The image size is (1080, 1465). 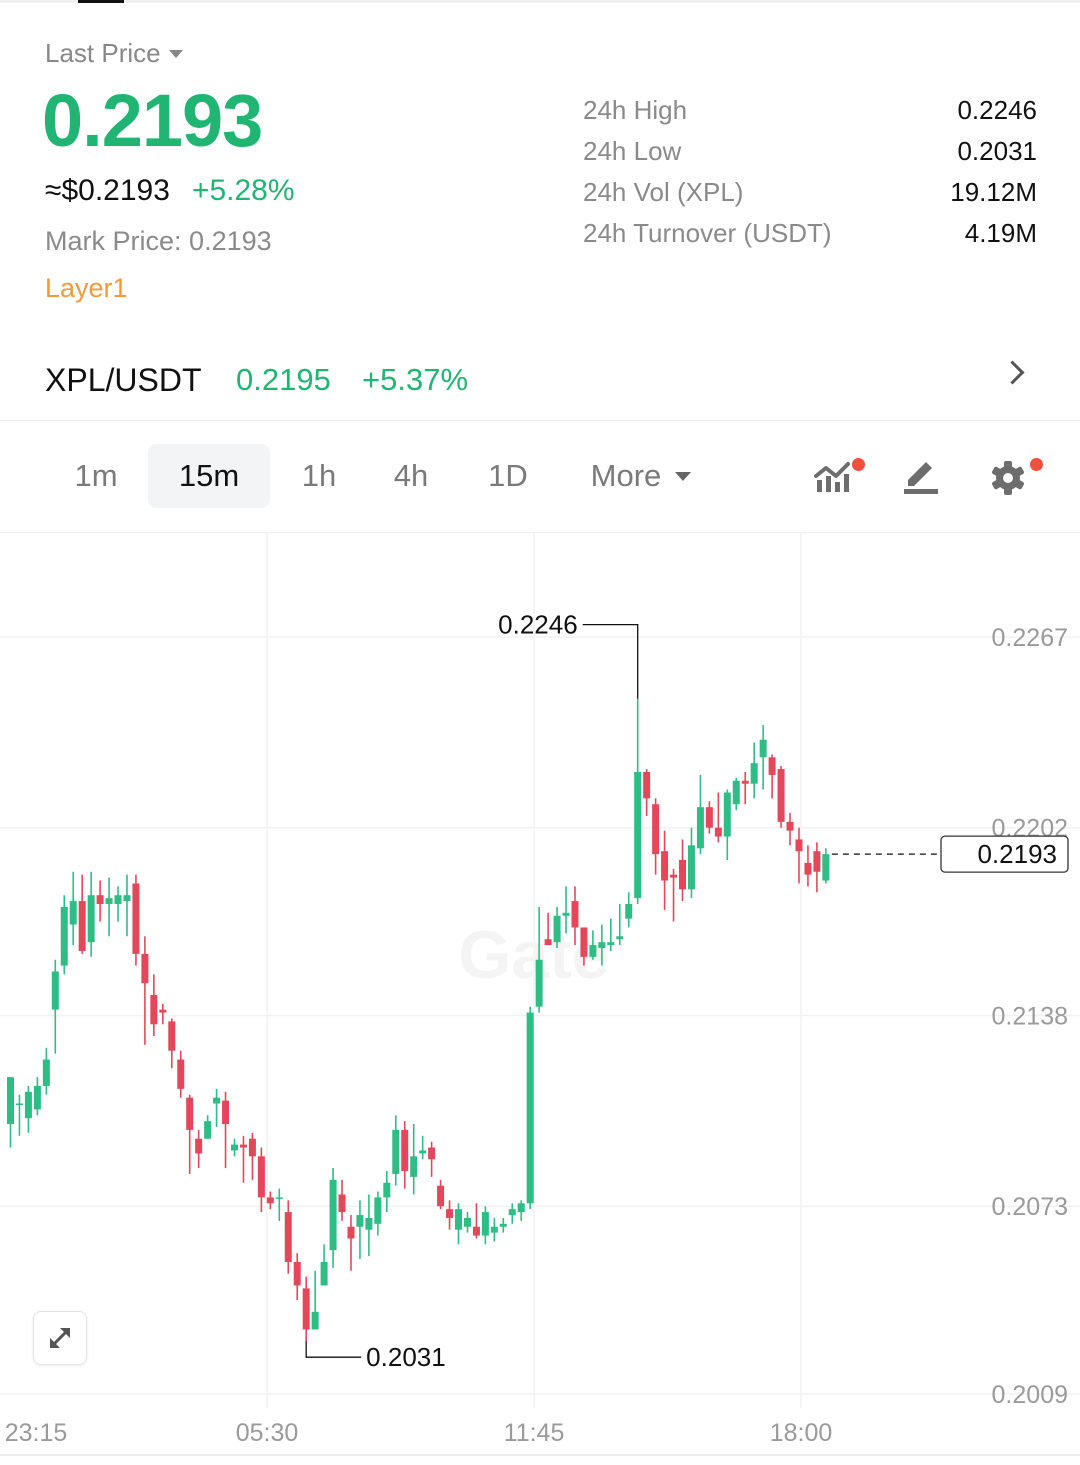 What do you see at coordinates (838, 475) in the screenshot?
I see `indicator-chart-icon` at bounding box center [838, 475].